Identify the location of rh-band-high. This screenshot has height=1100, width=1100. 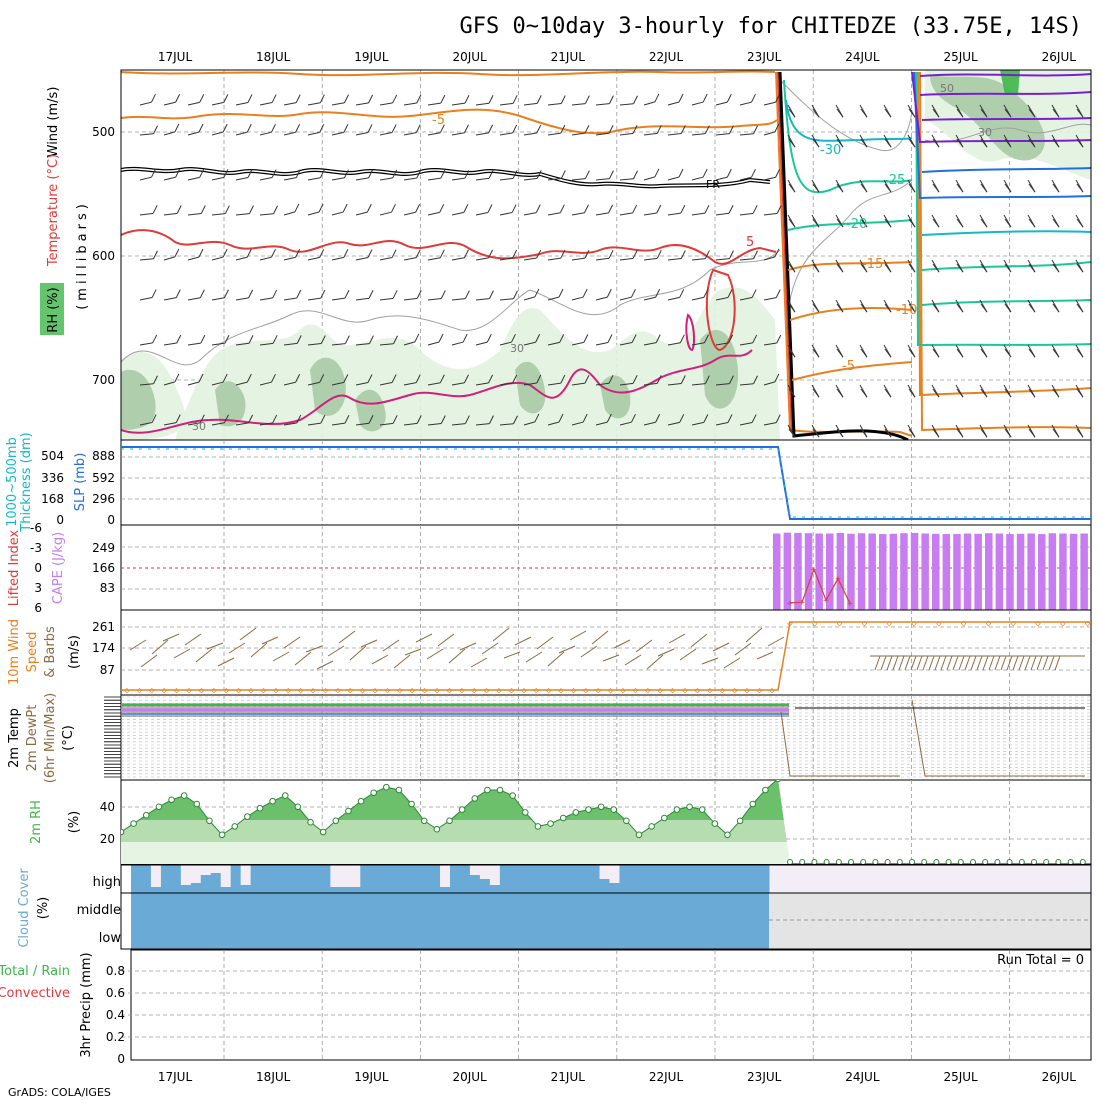
(455, 800).